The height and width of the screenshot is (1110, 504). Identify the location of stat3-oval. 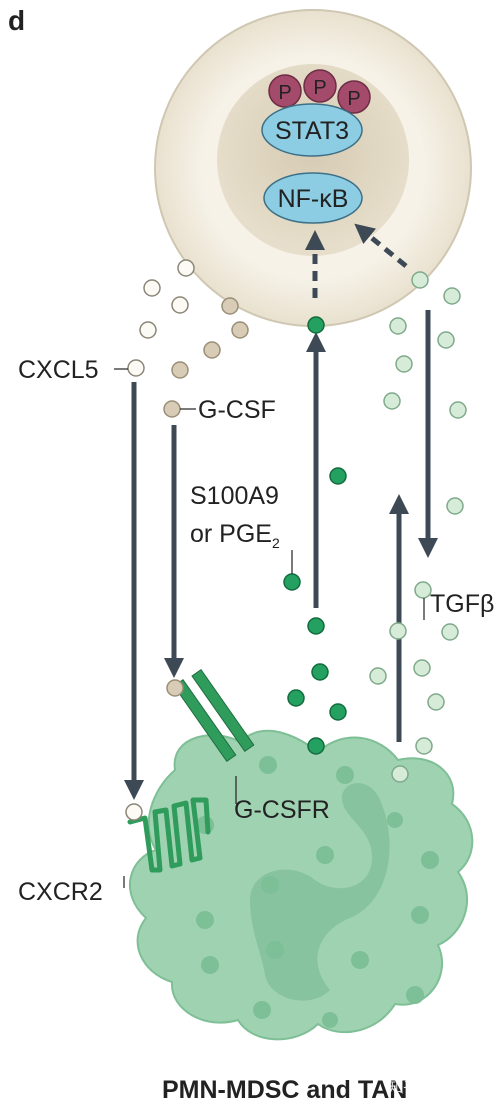
(312, 130).